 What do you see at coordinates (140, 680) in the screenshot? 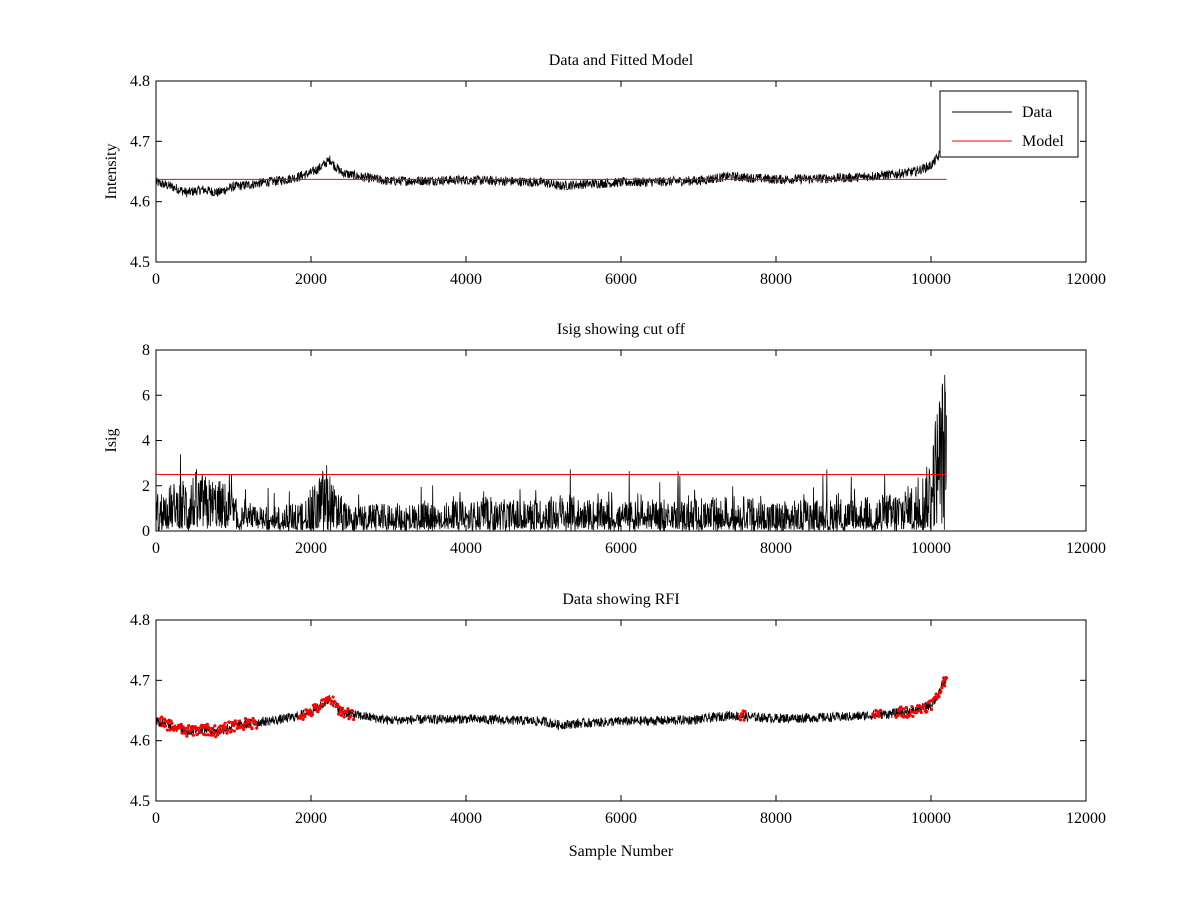
I see `y-tick-label: 4.7` at bounding box center [140, 680].